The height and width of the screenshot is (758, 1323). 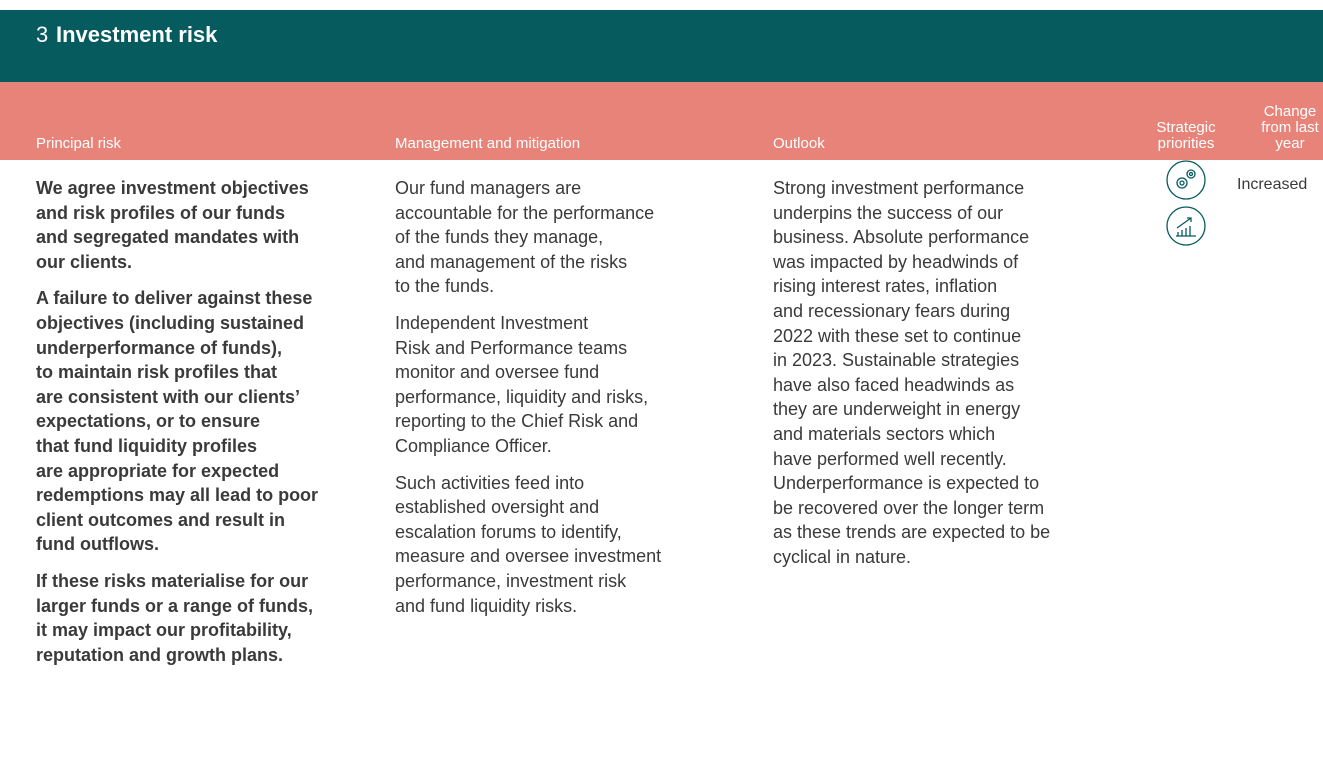 I want to click on text-line: to the funds., so click(x=445, y=286).